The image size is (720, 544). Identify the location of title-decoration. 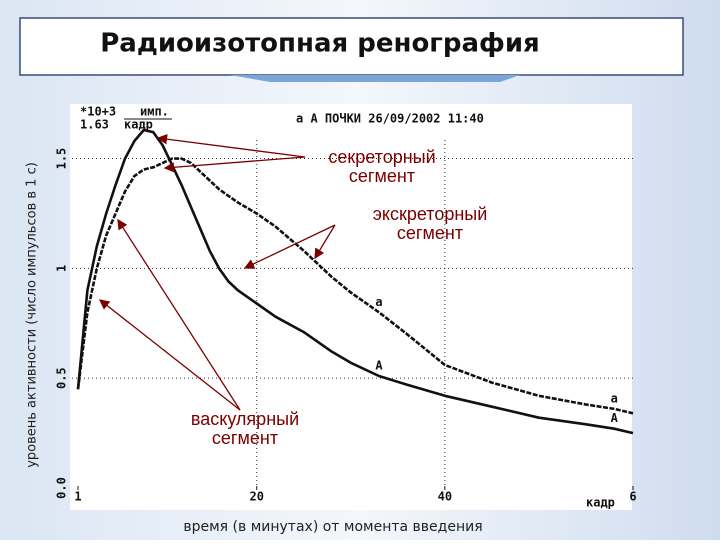
(375, 78).